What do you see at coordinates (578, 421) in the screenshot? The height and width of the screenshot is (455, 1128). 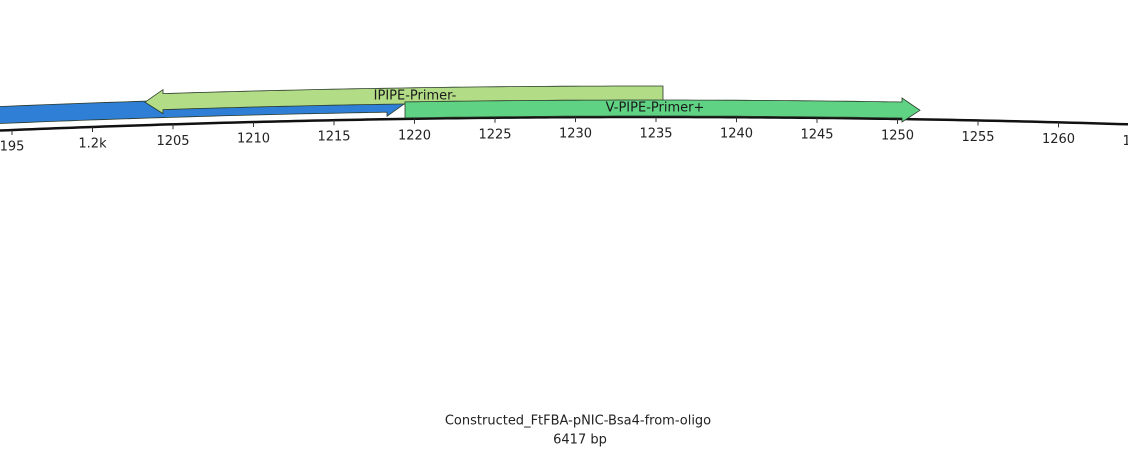 I see `map-title: Constructed_FtFBA-pNIC-Bsa4-from-oligo` at bounding box center [578, 421].